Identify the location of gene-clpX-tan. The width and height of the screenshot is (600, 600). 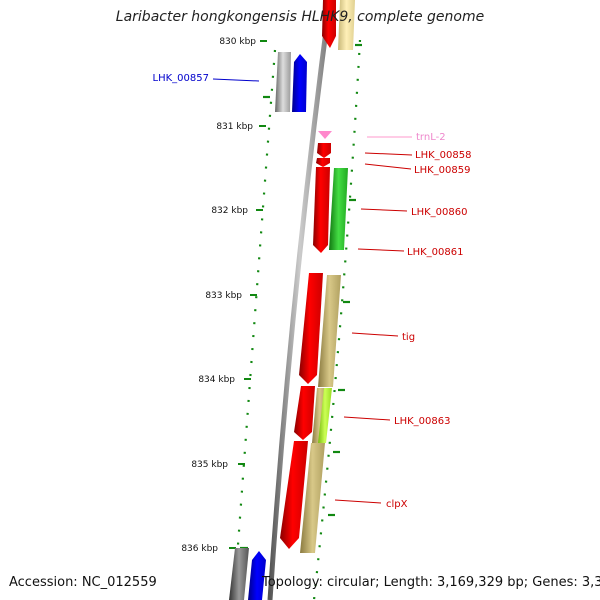
(312, 498).